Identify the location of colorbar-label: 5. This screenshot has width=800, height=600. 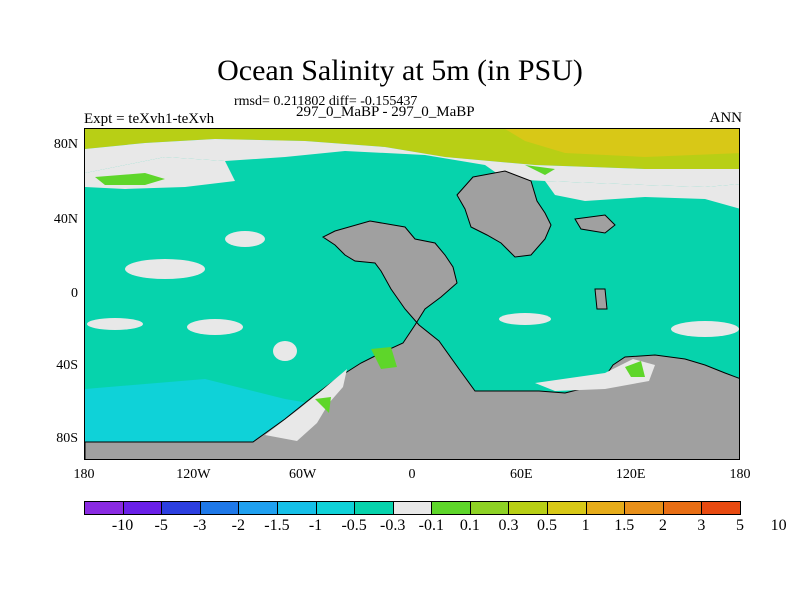
(740, 525).